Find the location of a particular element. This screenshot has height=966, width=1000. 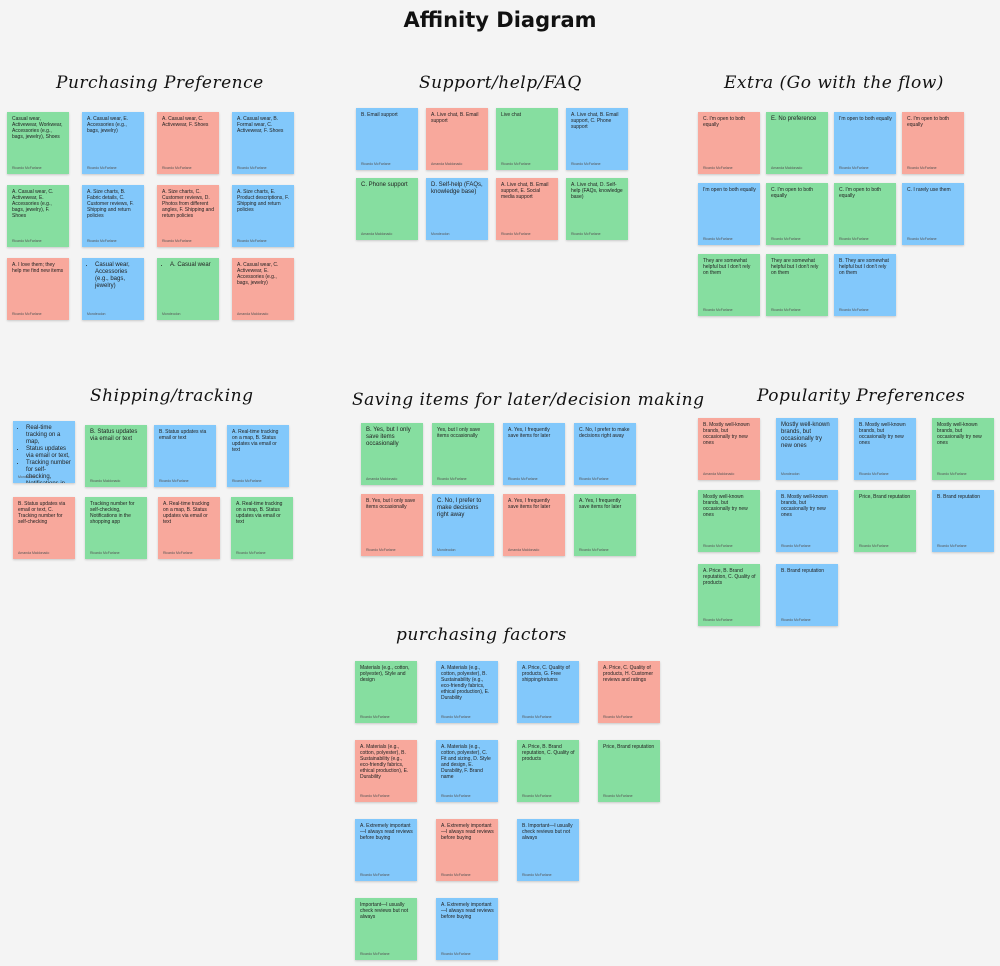

sticky-note: C. I rarely use them Ricardo McFarlane is located at coordinates (933, 214).